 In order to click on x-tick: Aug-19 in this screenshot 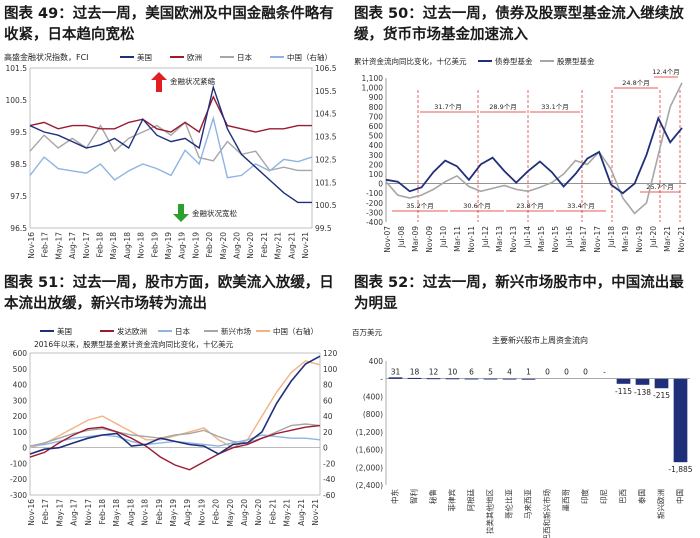, I will do `click(187, 512)`.